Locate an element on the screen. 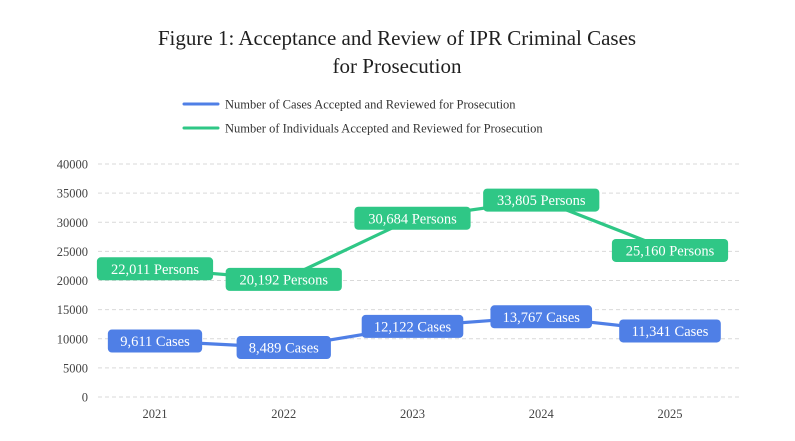 The image size is (795, 441). x-tick-label-2022: 2022 is located at coordinates (283, 414).